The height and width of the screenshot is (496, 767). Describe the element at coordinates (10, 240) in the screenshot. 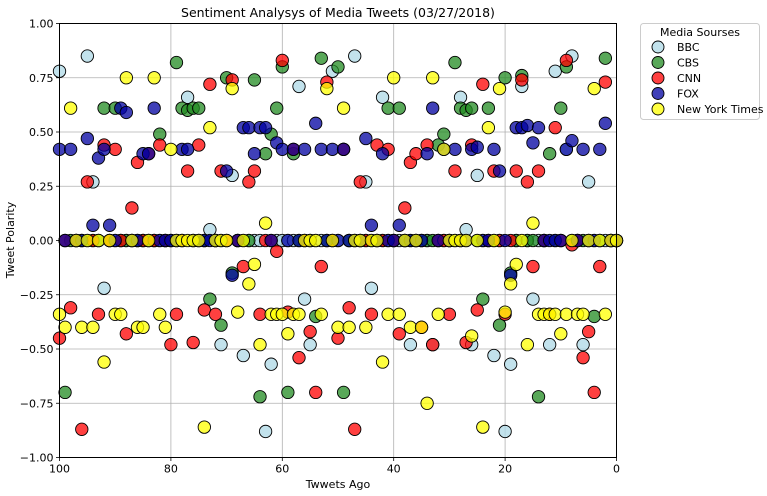

I see `y-axis-label: Tweet Polarity` at that location.